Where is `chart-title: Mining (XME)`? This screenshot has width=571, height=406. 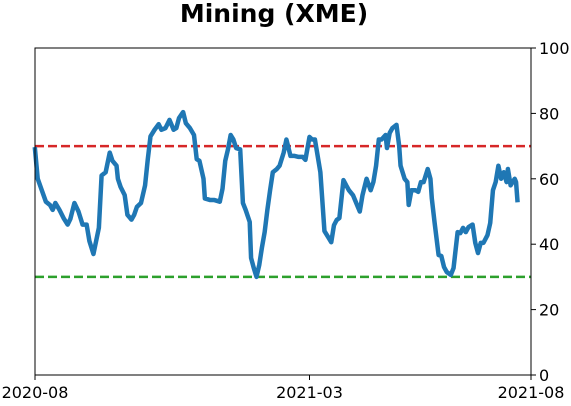
chart-title: Mining (XME) is located at coordinates (274, 14).